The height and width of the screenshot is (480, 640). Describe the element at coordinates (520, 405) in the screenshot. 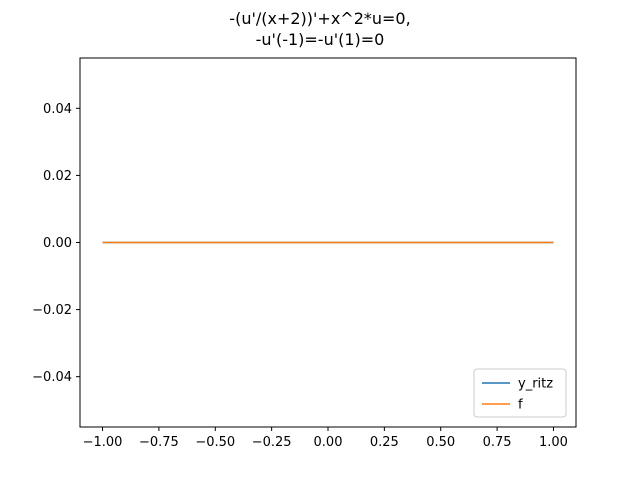

I see `legend-label: f` at that location.